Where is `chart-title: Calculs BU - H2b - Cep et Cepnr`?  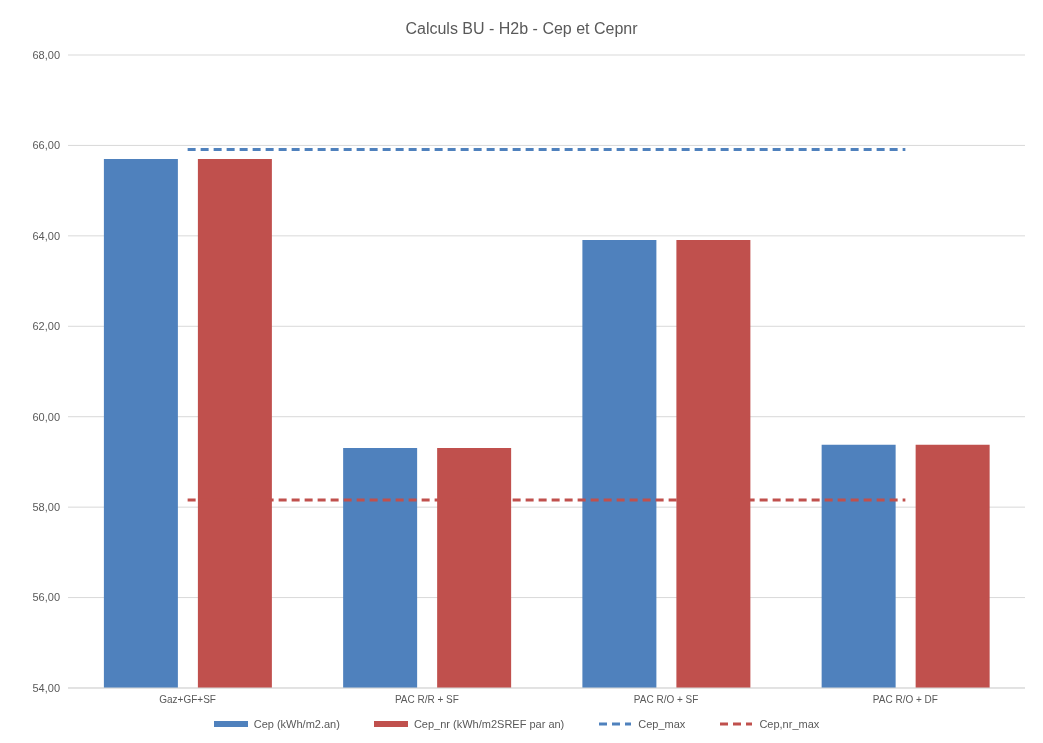
chart-title: Calculs BU - H2b - Cep et Cepnr is located at coordinates (521, 29).